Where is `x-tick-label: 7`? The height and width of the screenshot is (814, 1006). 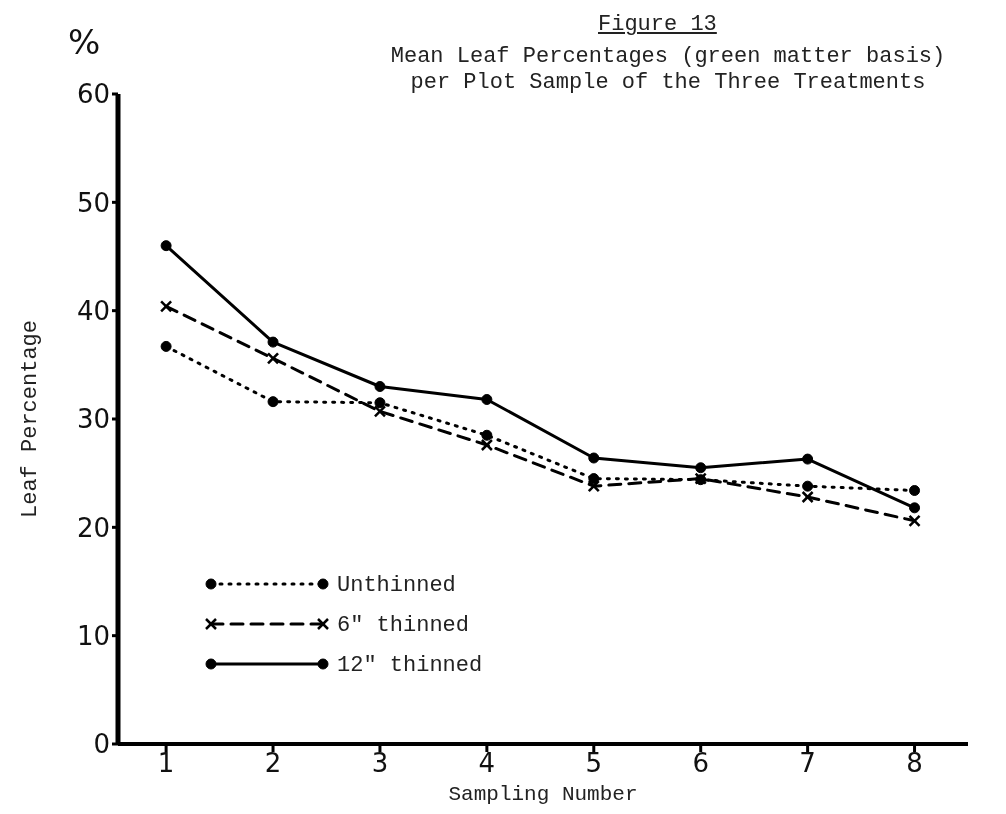 x-tick-label: 7 is located at coordinates (807, 763).